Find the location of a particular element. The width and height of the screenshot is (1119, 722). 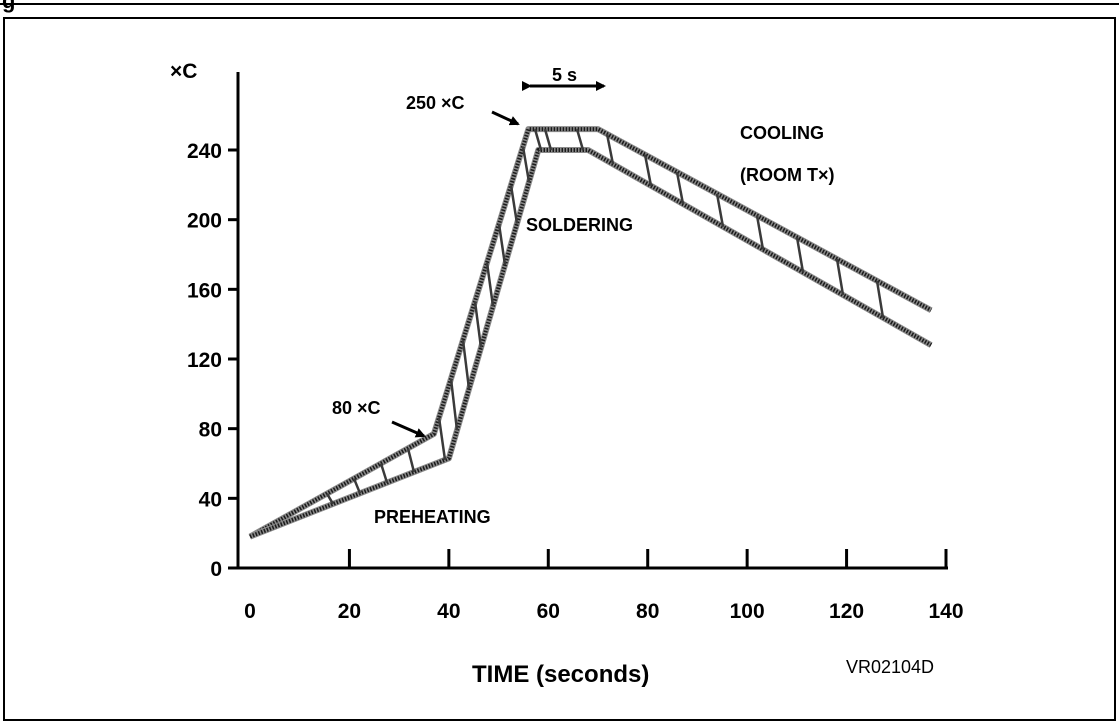

figure-code: VR02104D is located at coordinates (890, 667).